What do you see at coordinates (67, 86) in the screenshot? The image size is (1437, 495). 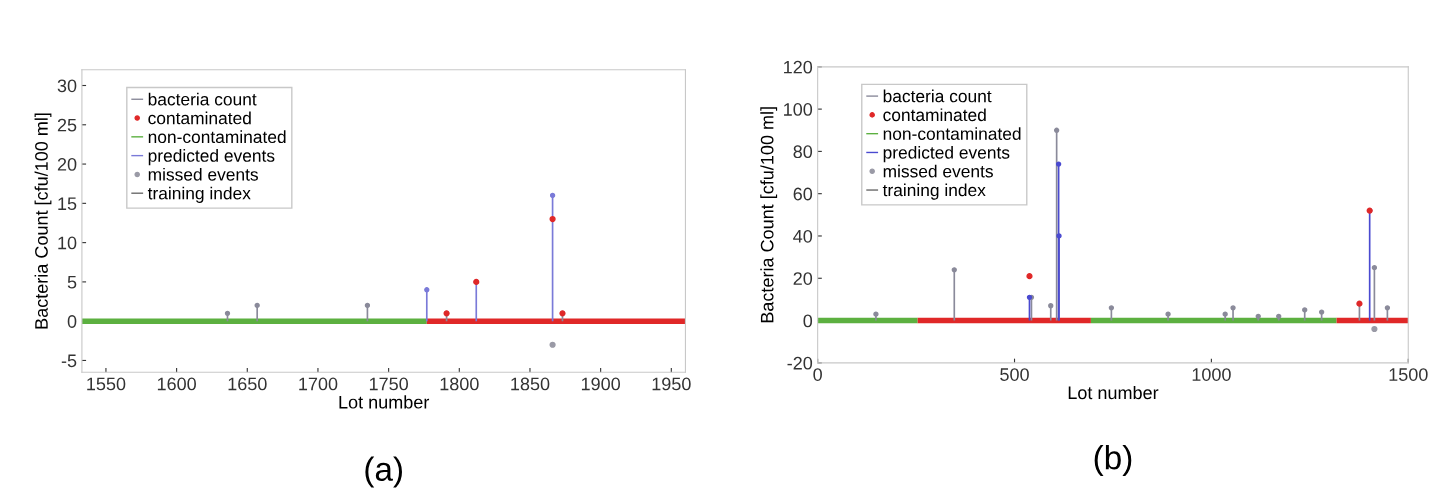 I see `y-tick-label: 30` at bounding box center [67, 86].